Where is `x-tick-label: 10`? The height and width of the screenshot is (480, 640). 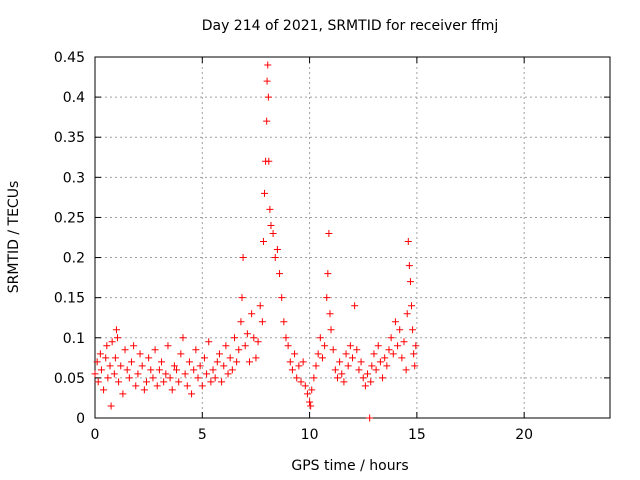
x-tick-label: 10 is located at coordinates (310, 435).